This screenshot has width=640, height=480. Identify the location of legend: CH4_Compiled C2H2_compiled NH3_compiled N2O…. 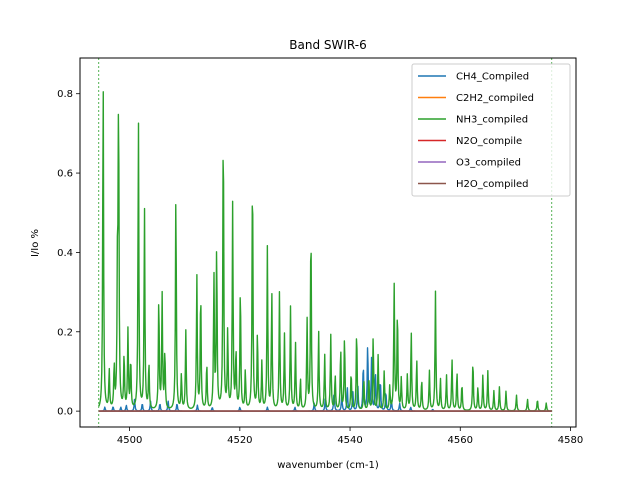
(491, 130).